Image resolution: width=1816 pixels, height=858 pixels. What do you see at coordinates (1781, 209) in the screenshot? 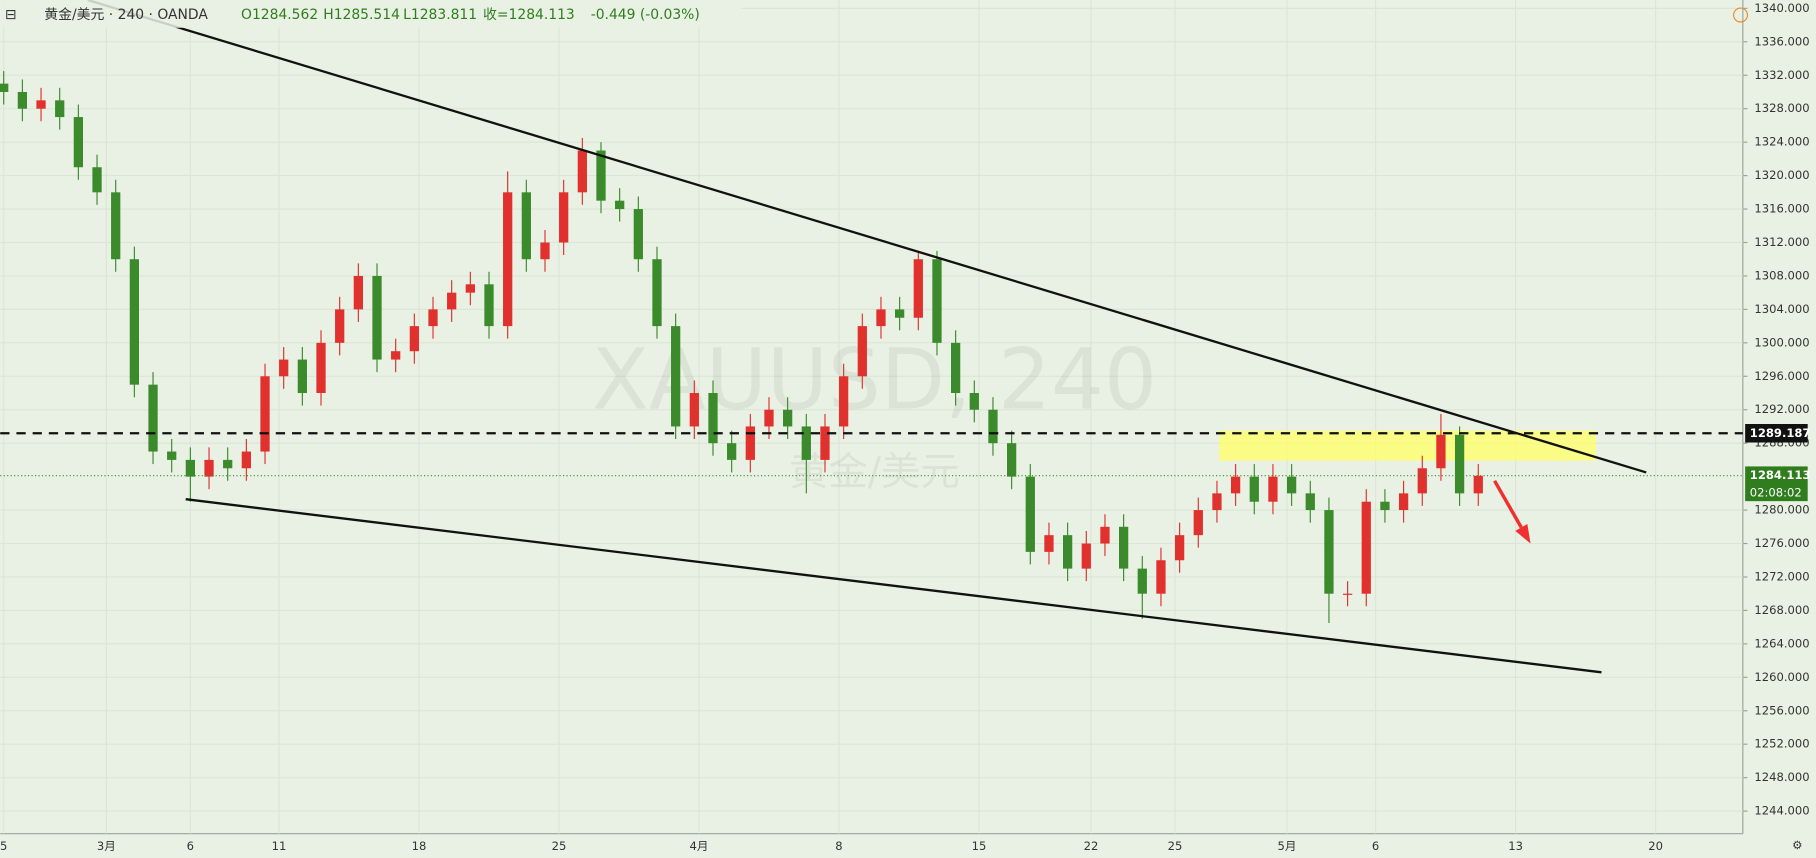
I see `y-tick-label: 1316.000` at bounding box center [1781, 209].